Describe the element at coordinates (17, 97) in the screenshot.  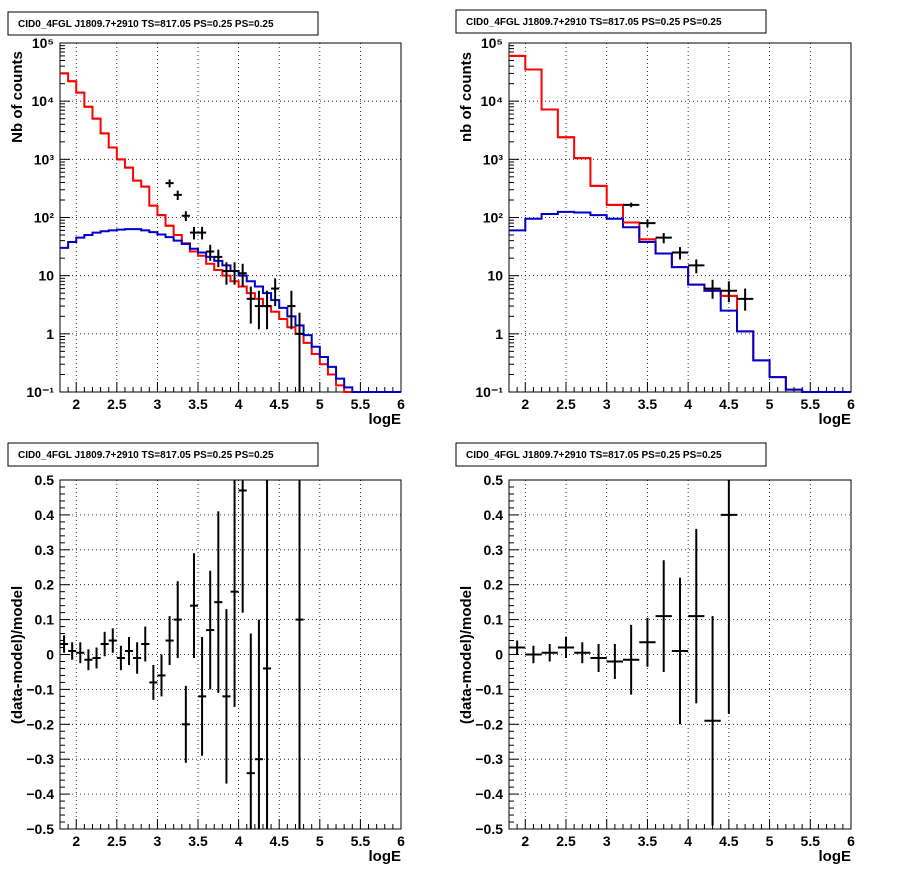
I see `y-axis-label: Nb of counts` at that location.